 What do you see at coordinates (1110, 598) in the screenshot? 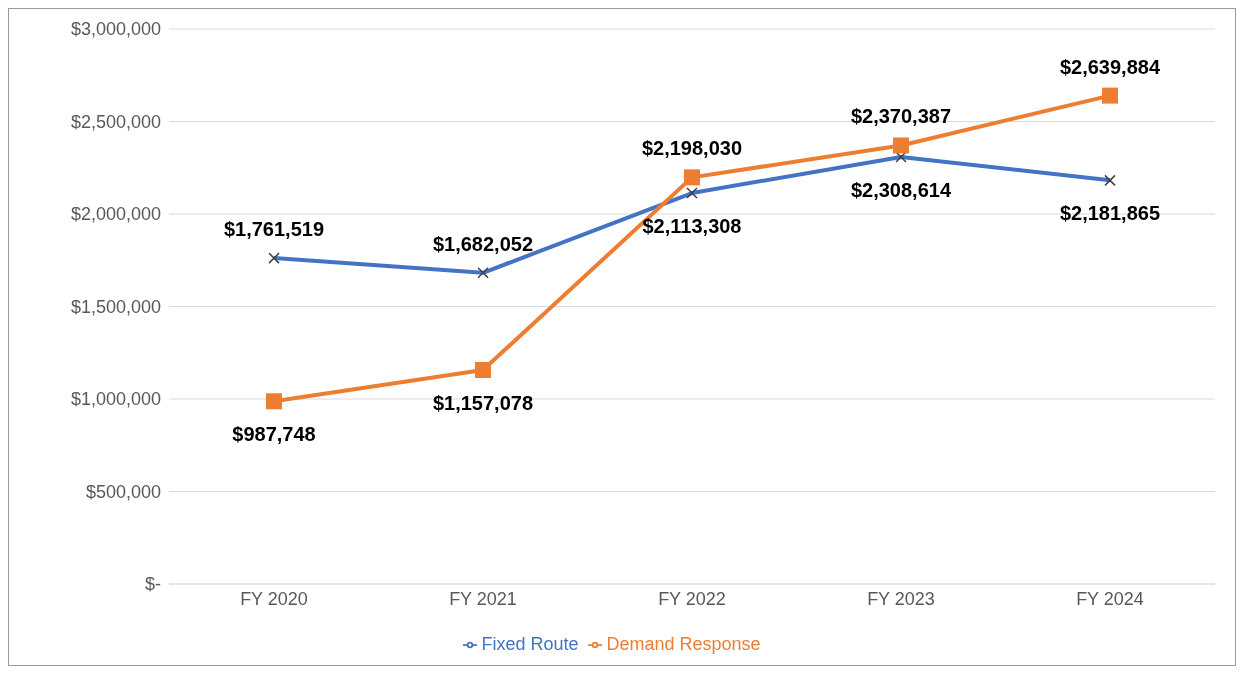
I see `x-tick-label: FY 2024` at bounding box center [1110, 598].